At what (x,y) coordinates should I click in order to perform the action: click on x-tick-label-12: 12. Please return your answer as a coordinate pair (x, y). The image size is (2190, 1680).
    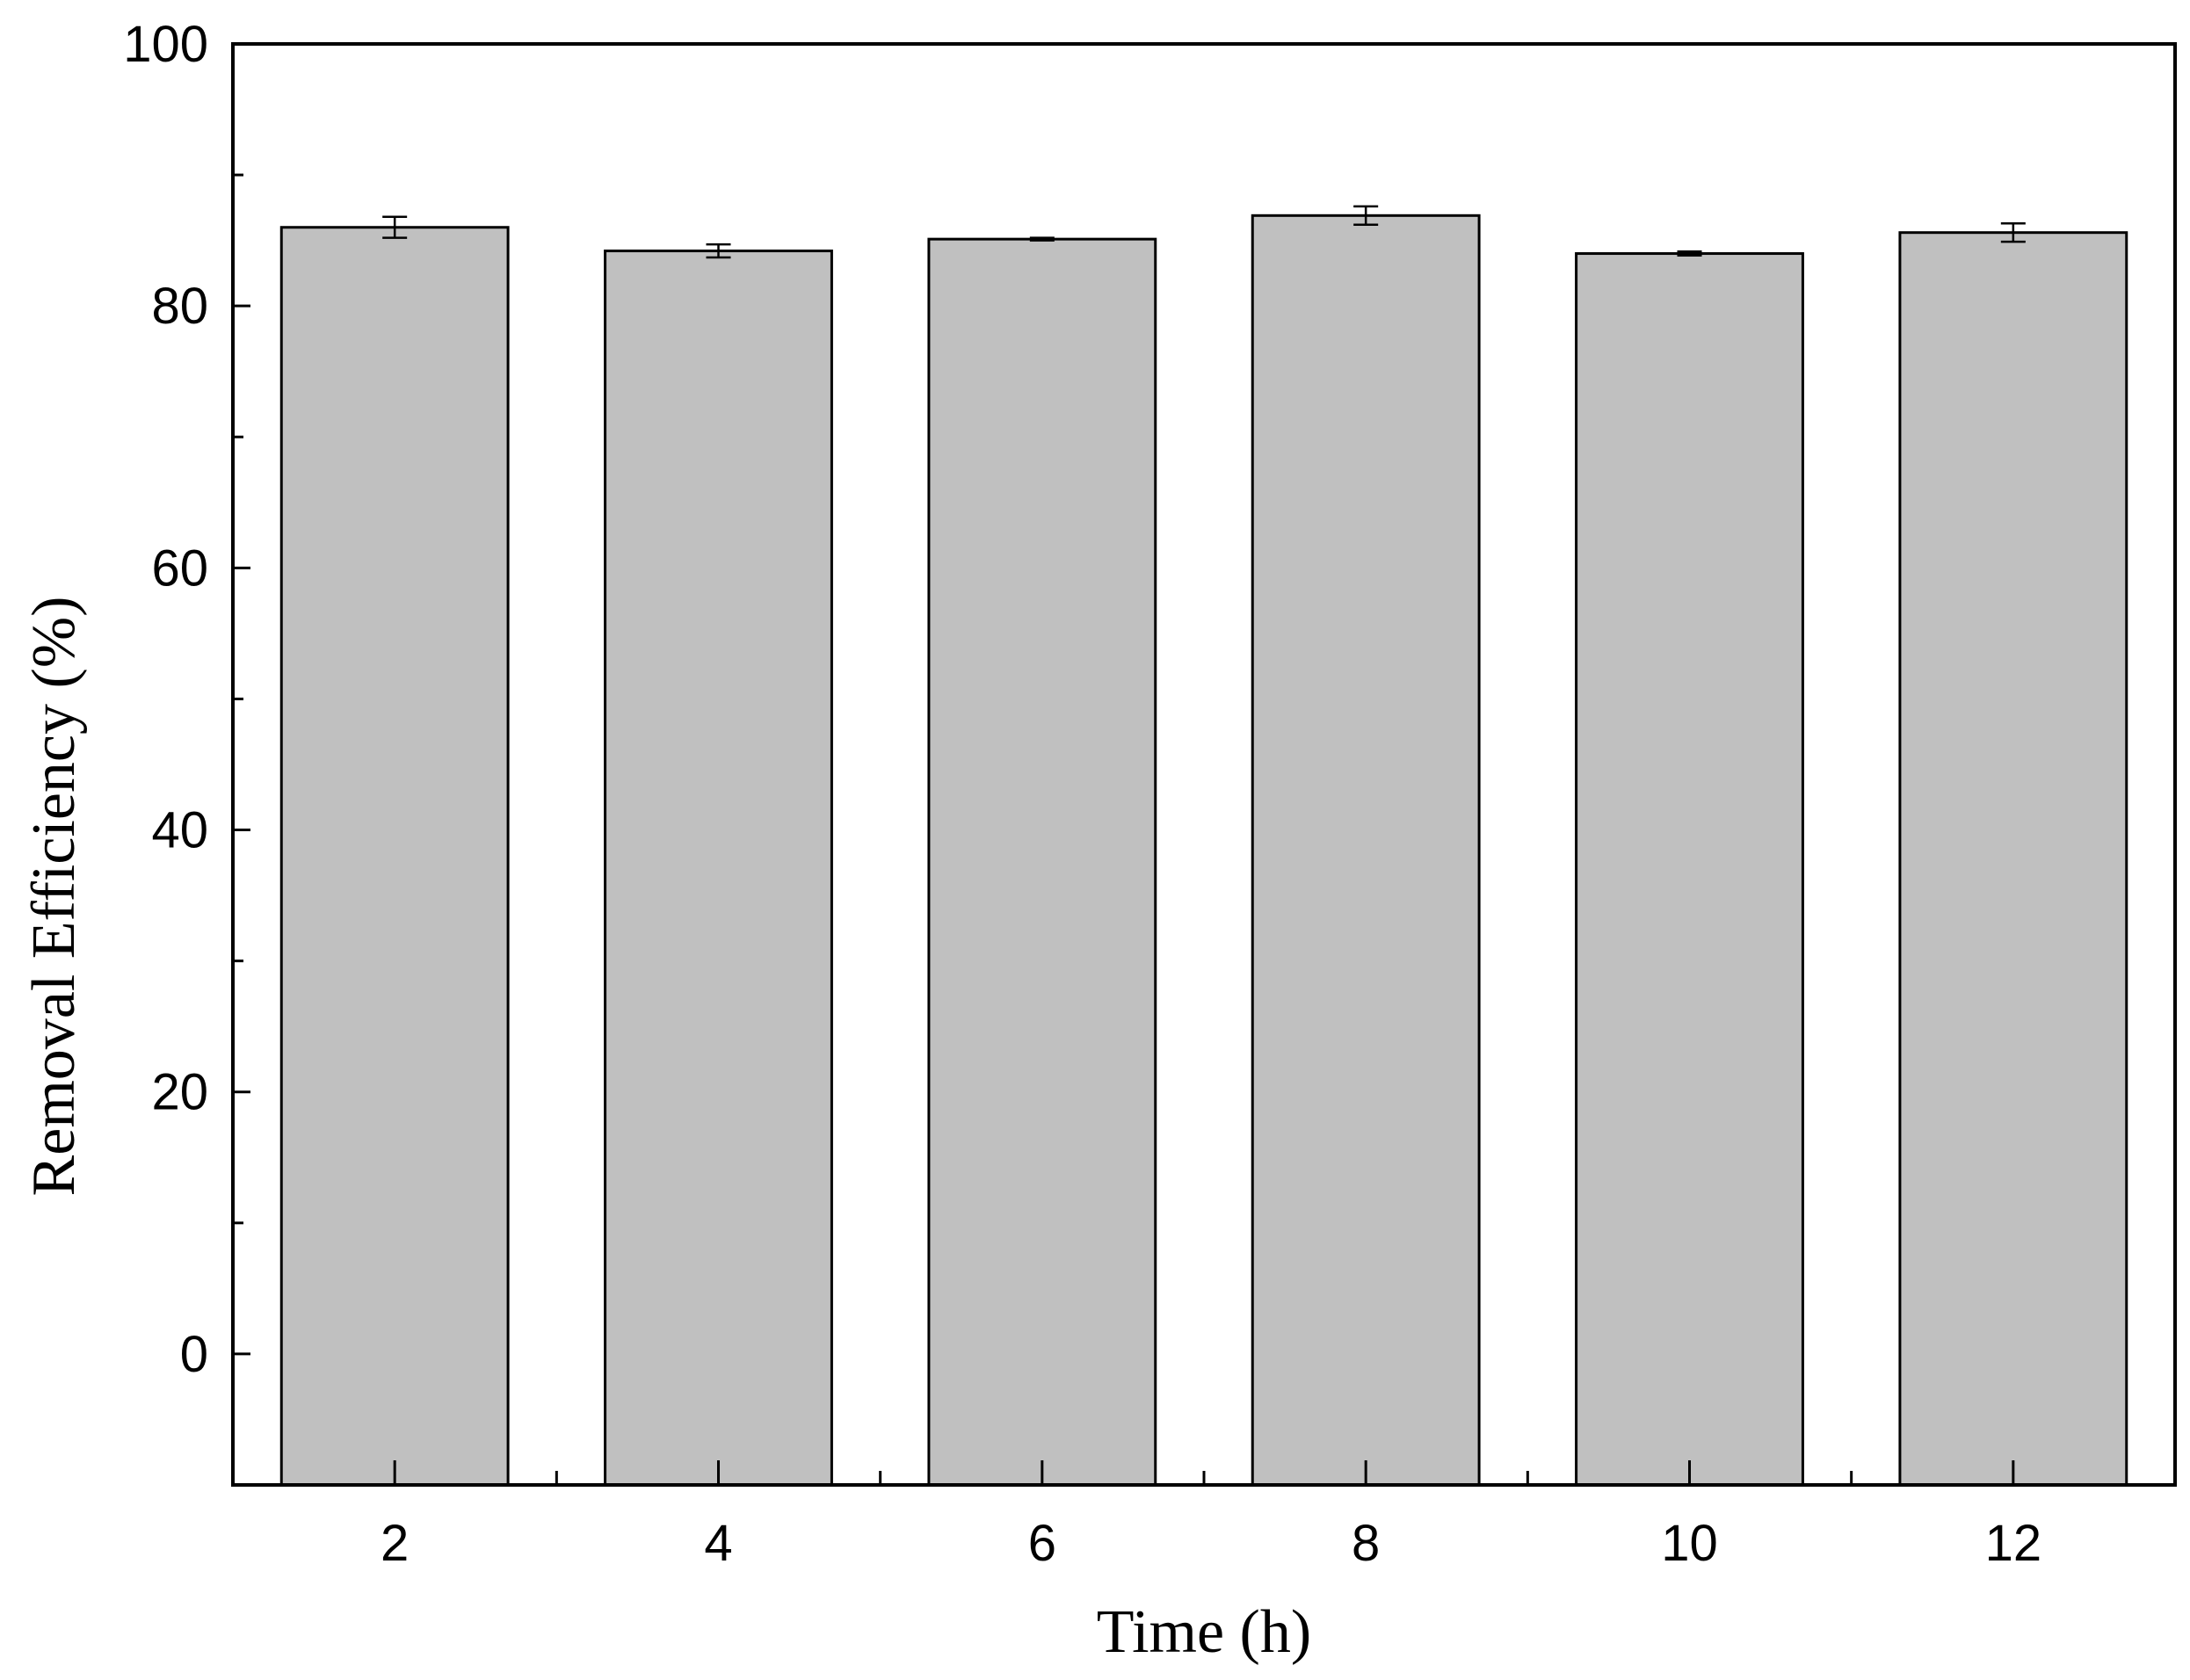
    Looking at the image, I should click on (2013, 1543).